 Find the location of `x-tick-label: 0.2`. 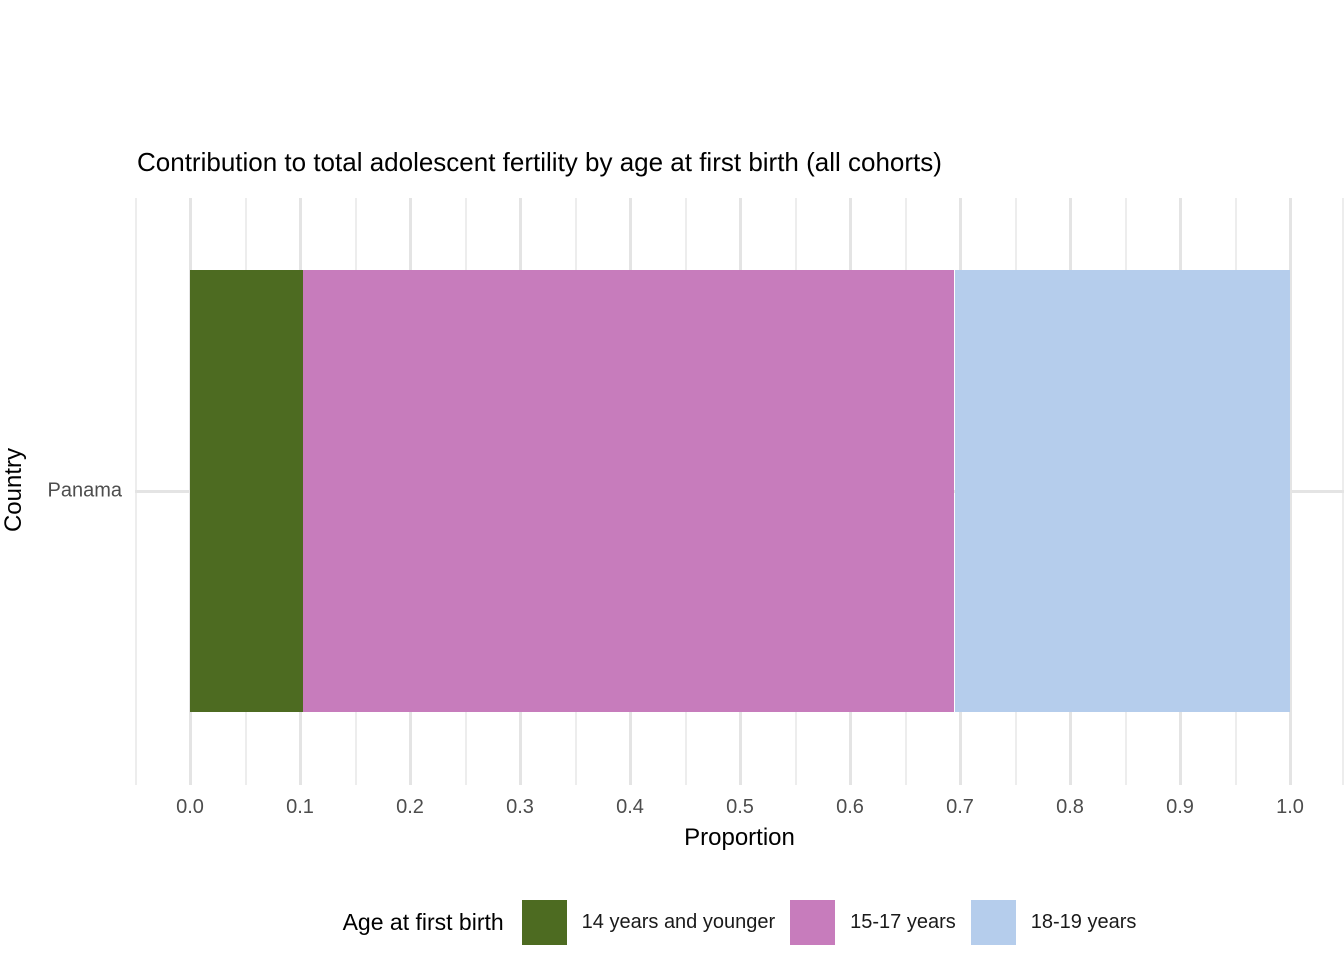

x-tick-label: 0.2 is located at coordinates (410, 807).